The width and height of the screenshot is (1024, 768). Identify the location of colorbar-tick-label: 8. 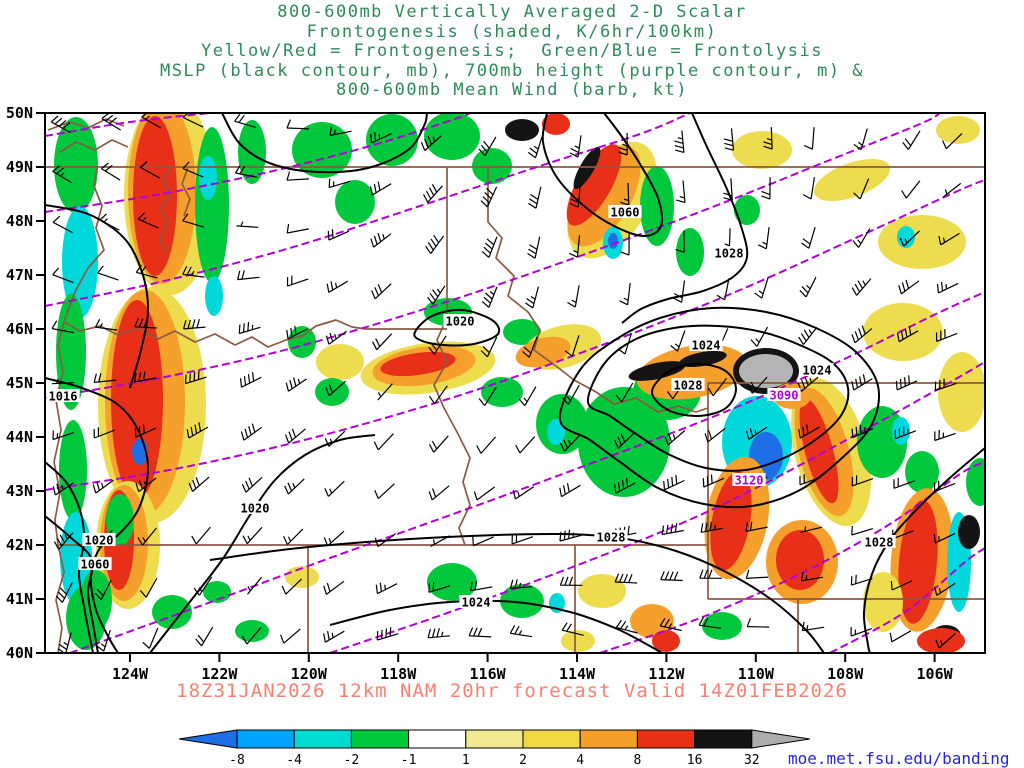
(637, 760).